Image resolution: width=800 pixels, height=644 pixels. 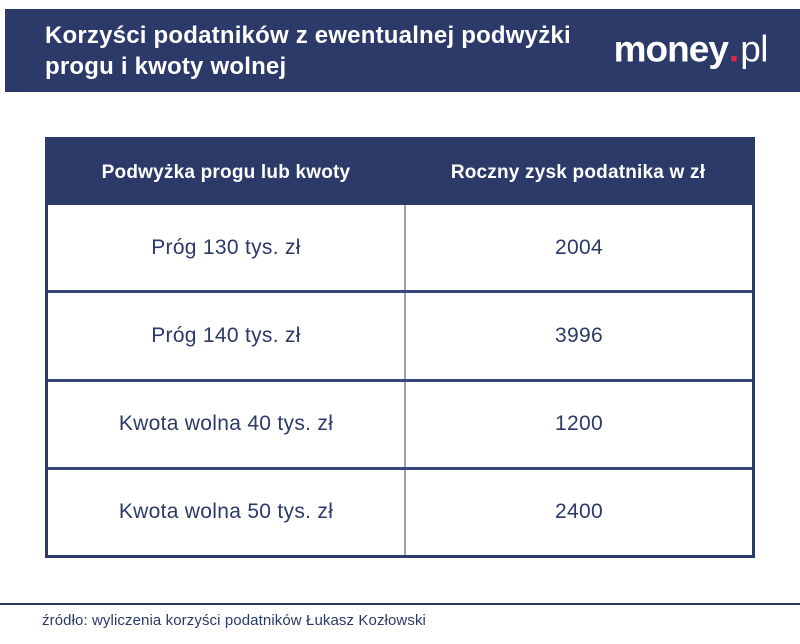 What do you see at coordinates (226, 172) in the screenshot?
I see `column-header-increase: Podwyżka progu lub kwoty` at bounding box center [226, 172].